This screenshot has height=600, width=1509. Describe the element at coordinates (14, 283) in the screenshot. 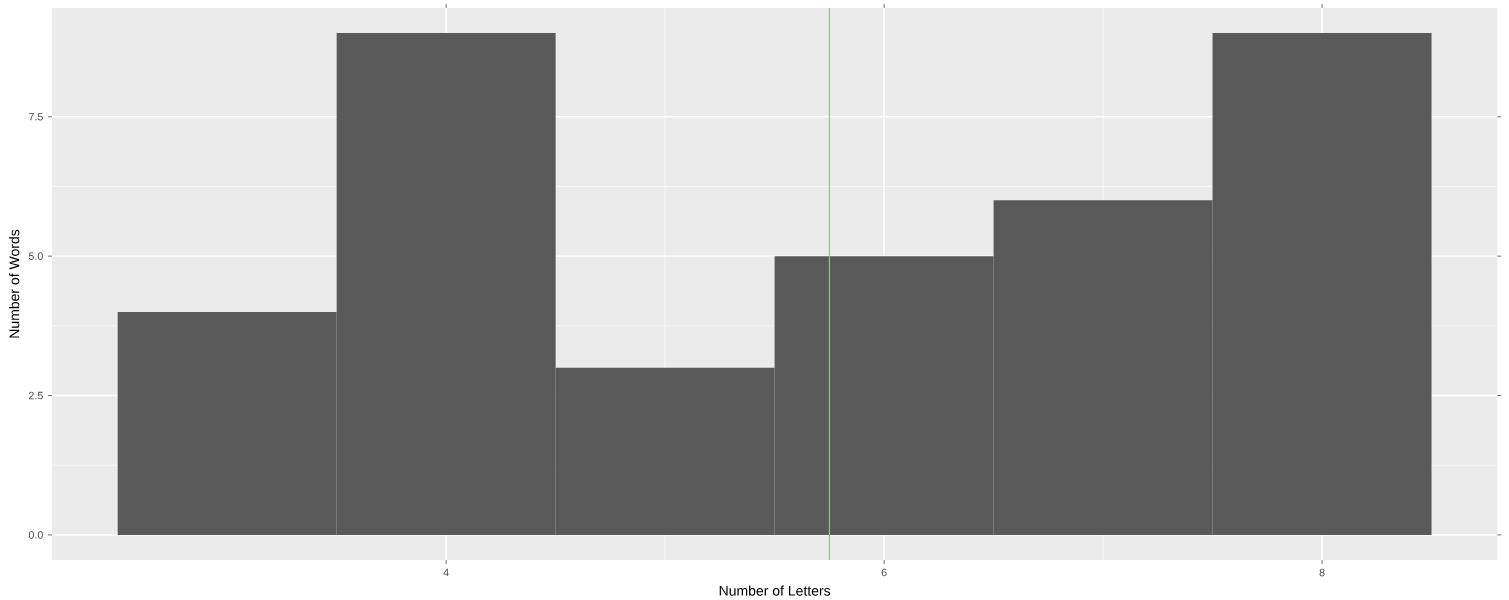

I see `y-axis-title: Number of Words` at that location.